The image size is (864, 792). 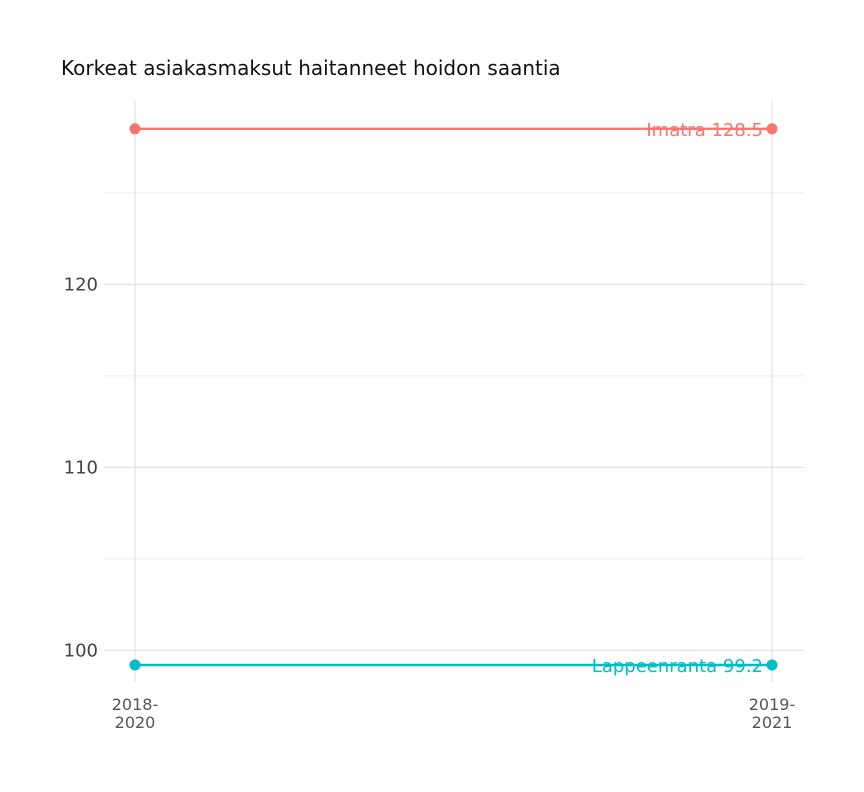 I want to click on series-end-label: Imatra 128.5, so click(x=704, y=130).